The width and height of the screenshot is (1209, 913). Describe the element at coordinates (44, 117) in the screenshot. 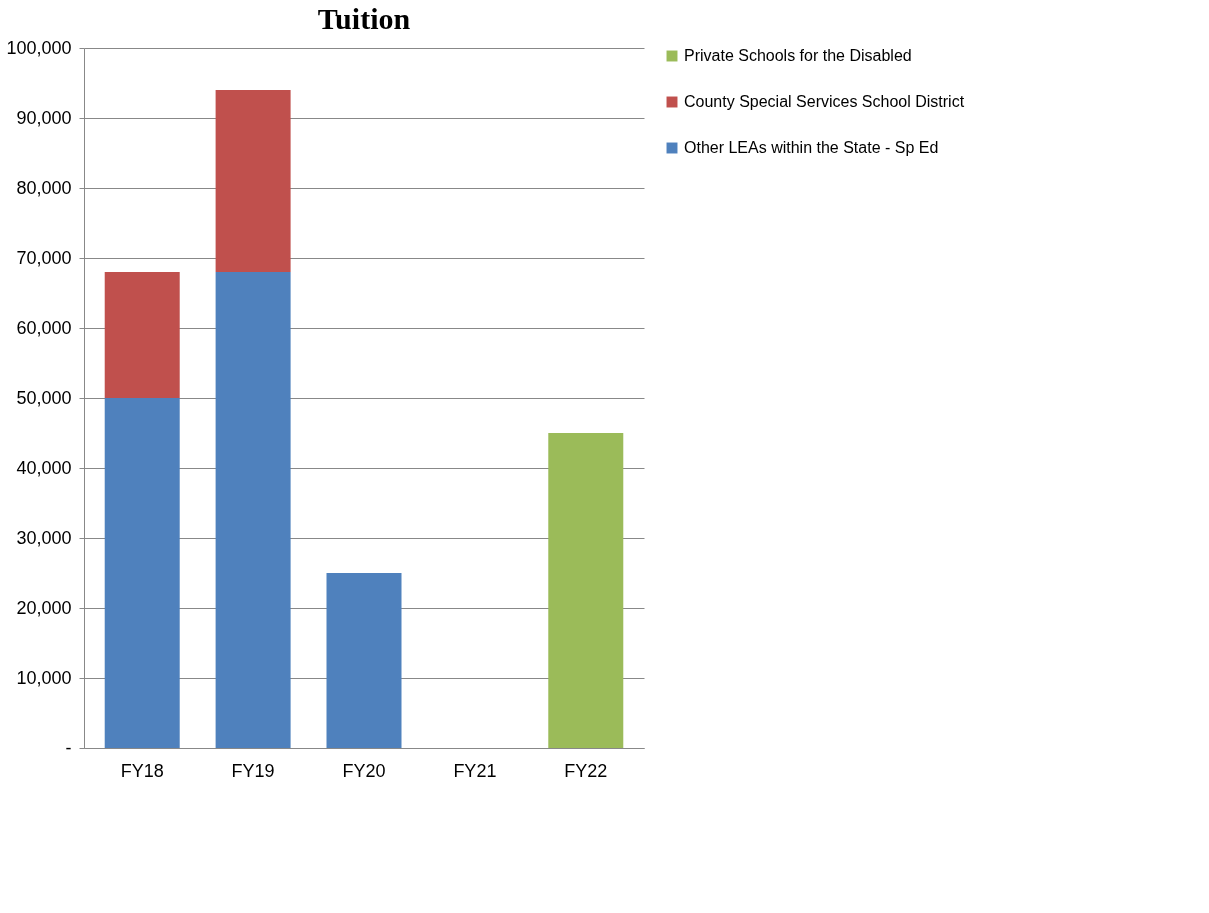

I see `y-tick-label: 90,000` at that location.